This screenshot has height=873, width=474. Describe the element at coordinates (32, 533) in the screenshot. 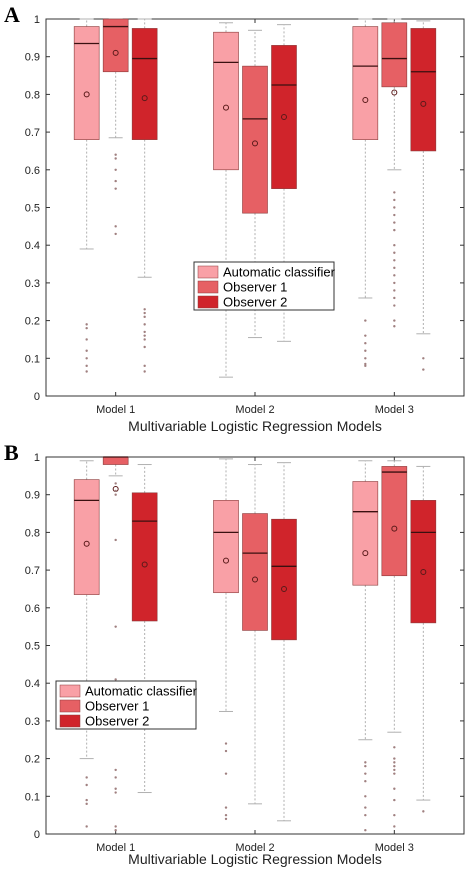

I see `y-tick-label: 0.8` at that location.